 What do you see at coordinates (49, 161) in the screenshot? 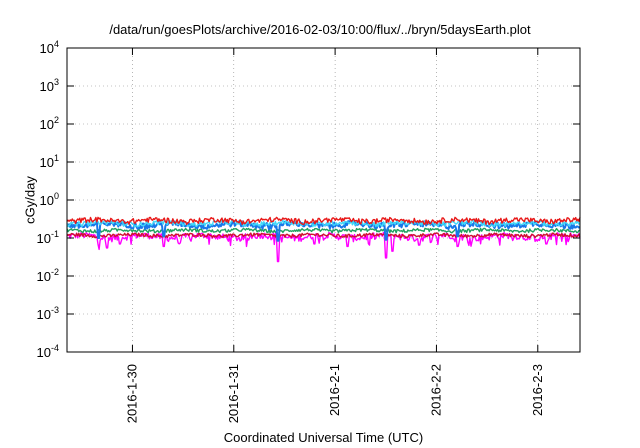
I see `y-tick-label: 10¹` at bounding box center [49, 161].